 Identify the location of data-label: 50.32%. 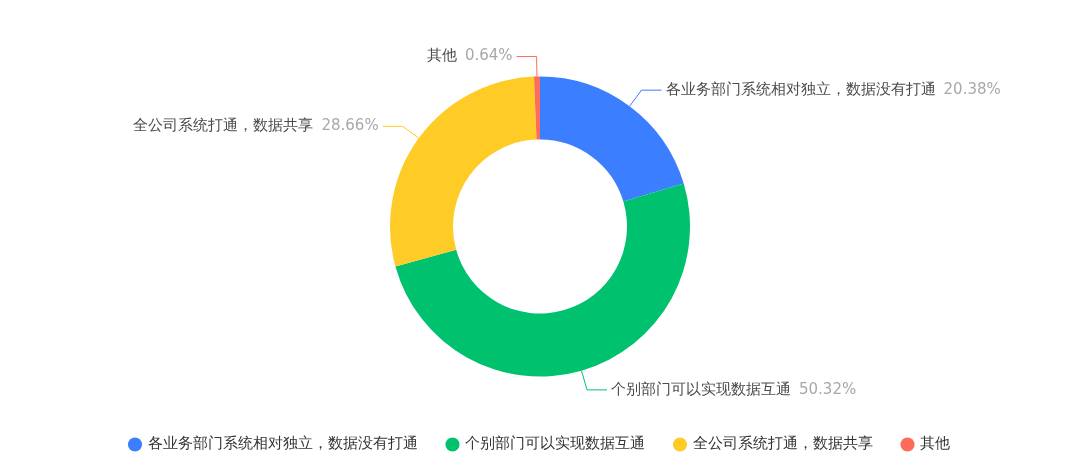
(828, 388).